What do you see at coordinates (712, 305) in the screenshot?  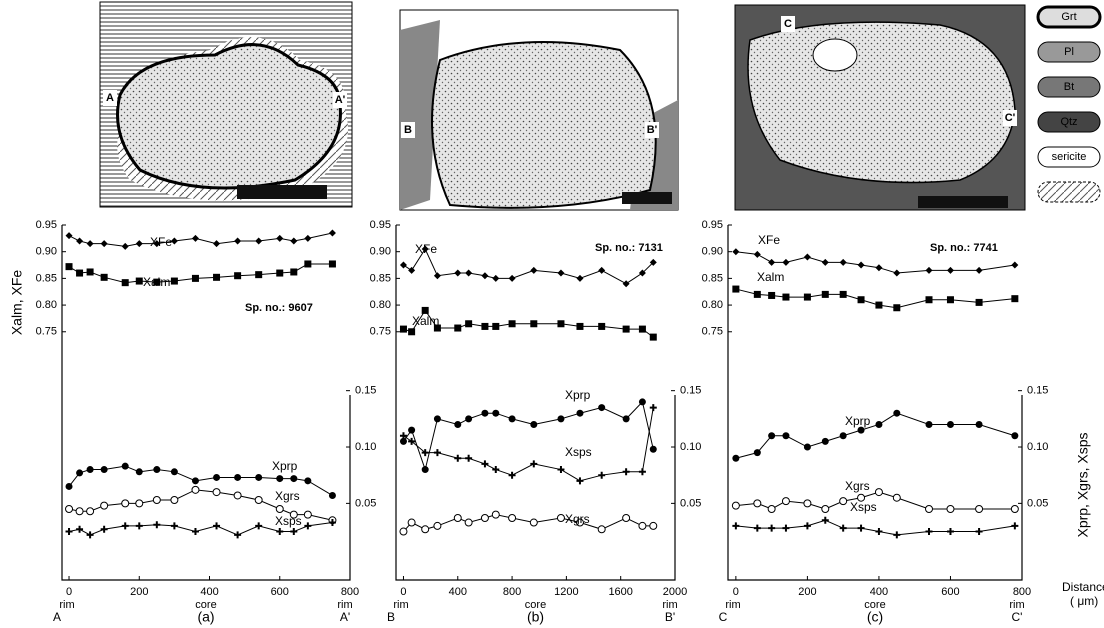 I see `y-tick-label: 0.80` at bounding box center [712, 305].